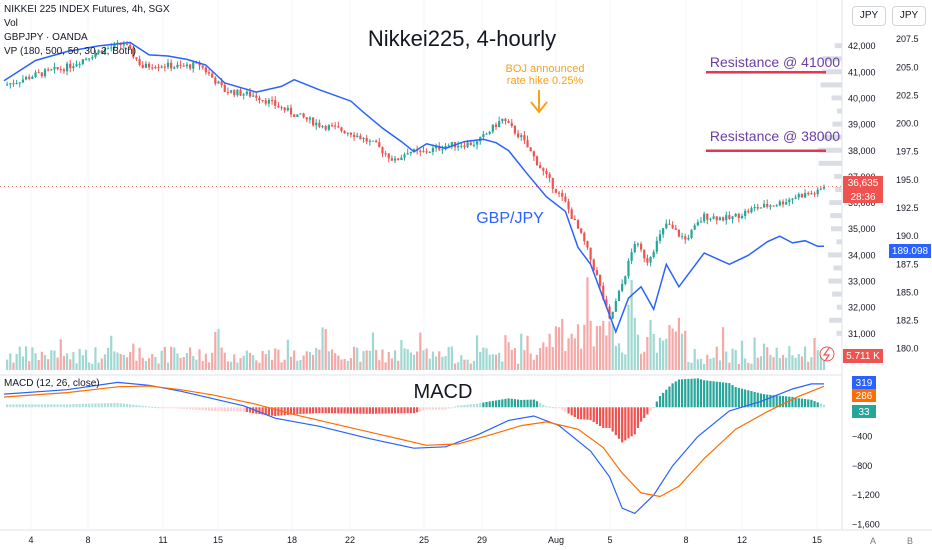  What do you see at coordinates (70, 51) in the screenshot?
I see `vp-legend: VP (180, 500, 50, 30, 2, Both)` at bounding box center [70, 51].